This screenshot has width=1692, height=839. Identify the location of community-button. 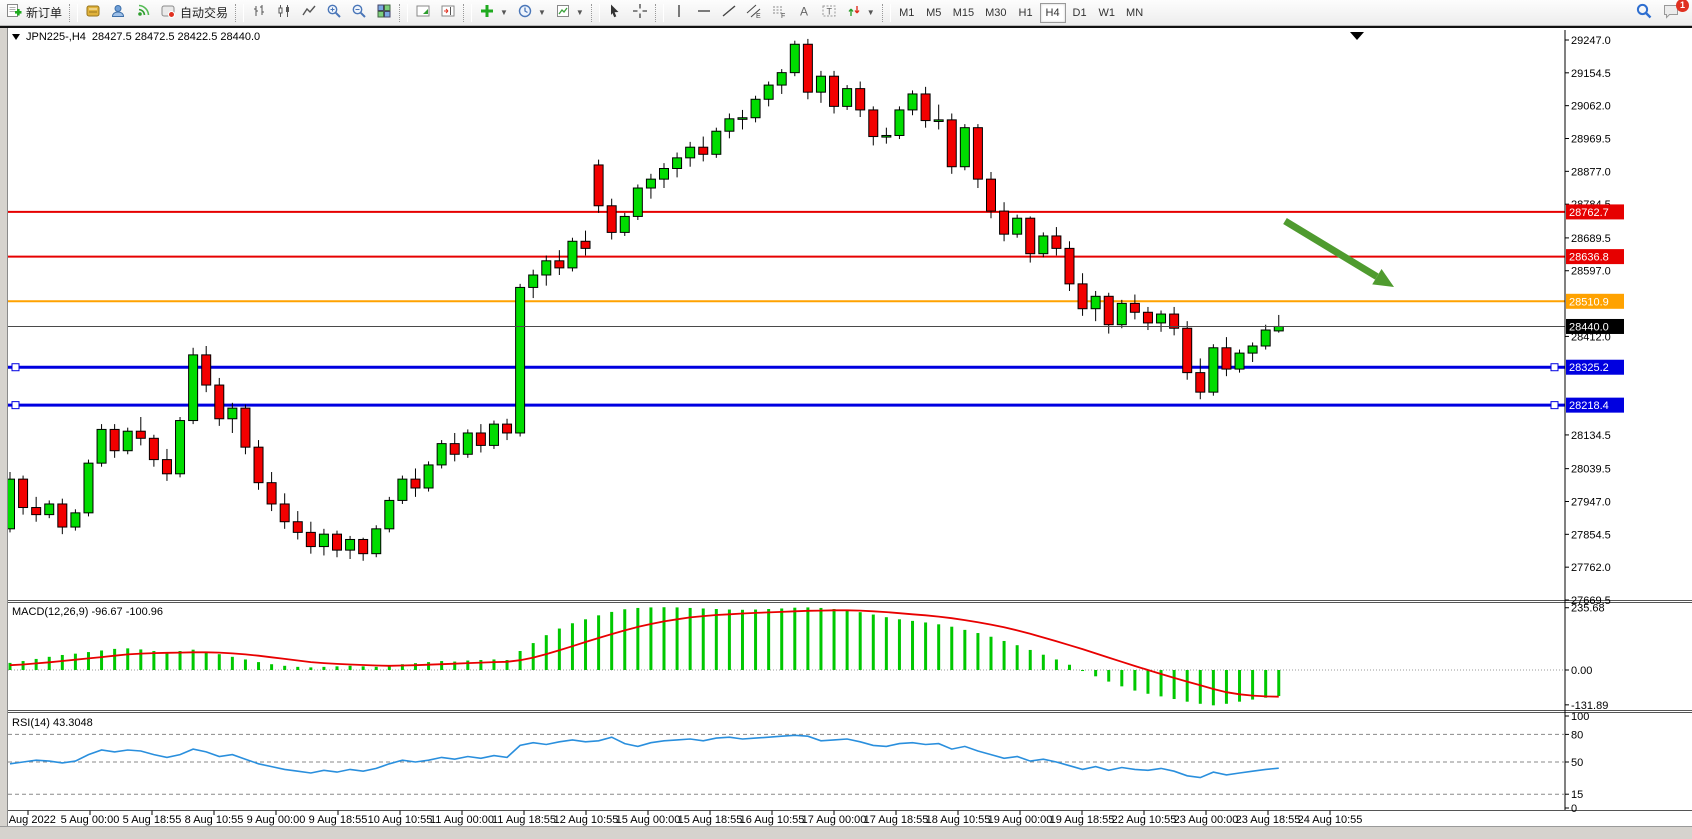
(118, 13).